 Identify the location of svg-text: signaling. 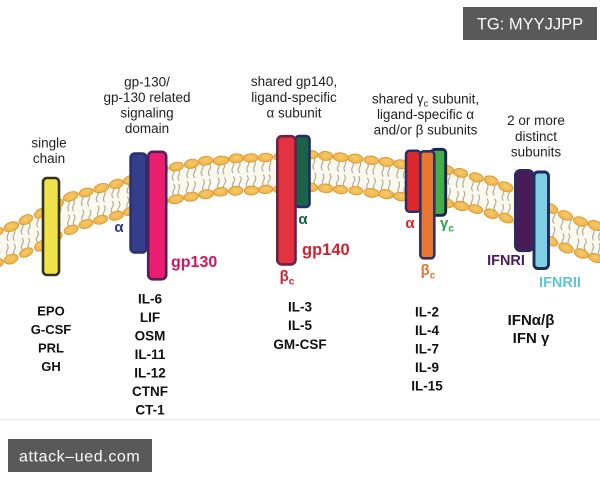
(146, 113).